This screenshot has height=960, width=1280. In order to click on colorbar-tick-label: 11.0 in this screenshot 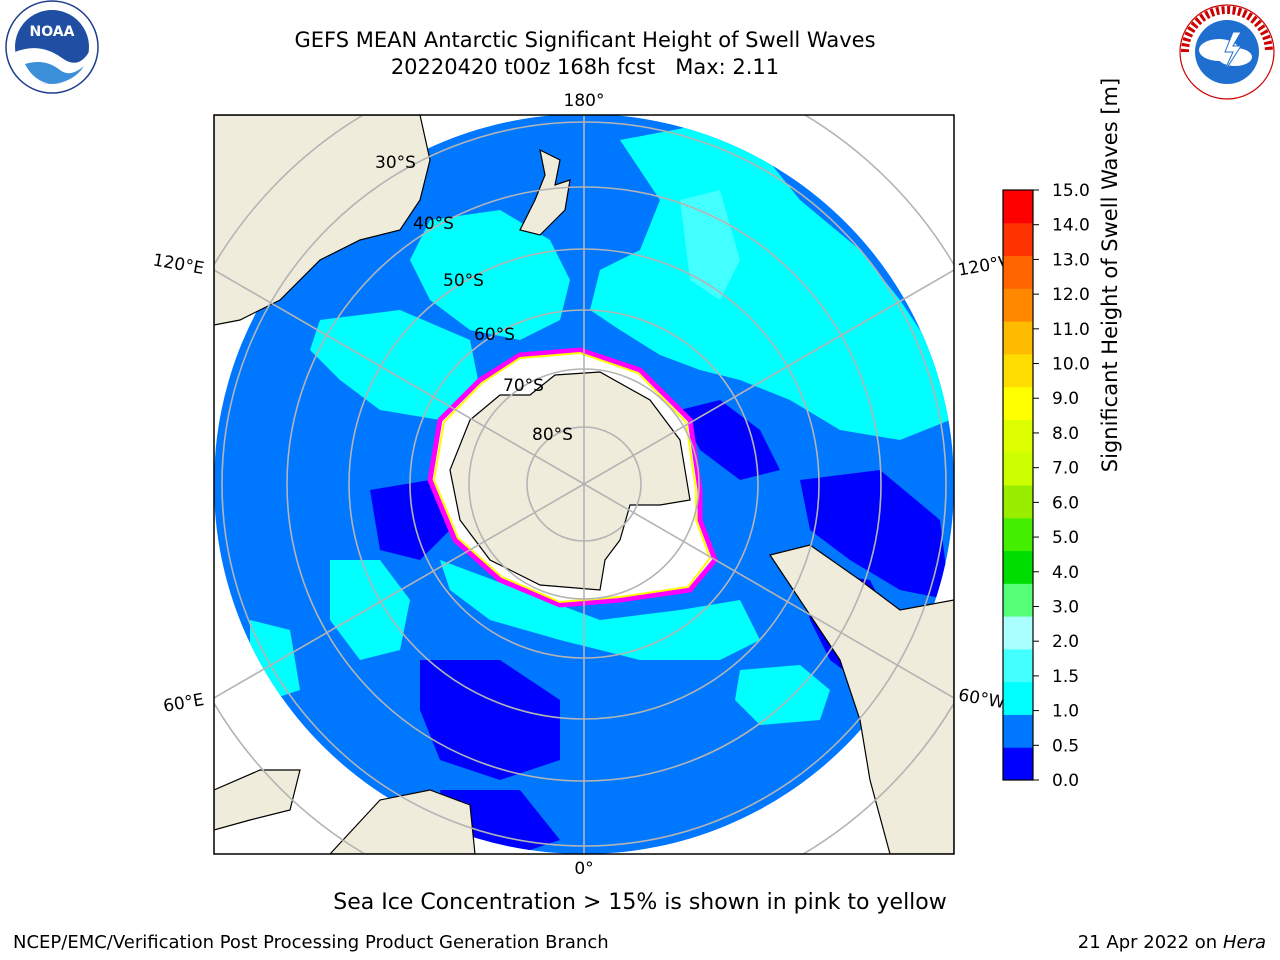, I will do `click(1071, 330)`.